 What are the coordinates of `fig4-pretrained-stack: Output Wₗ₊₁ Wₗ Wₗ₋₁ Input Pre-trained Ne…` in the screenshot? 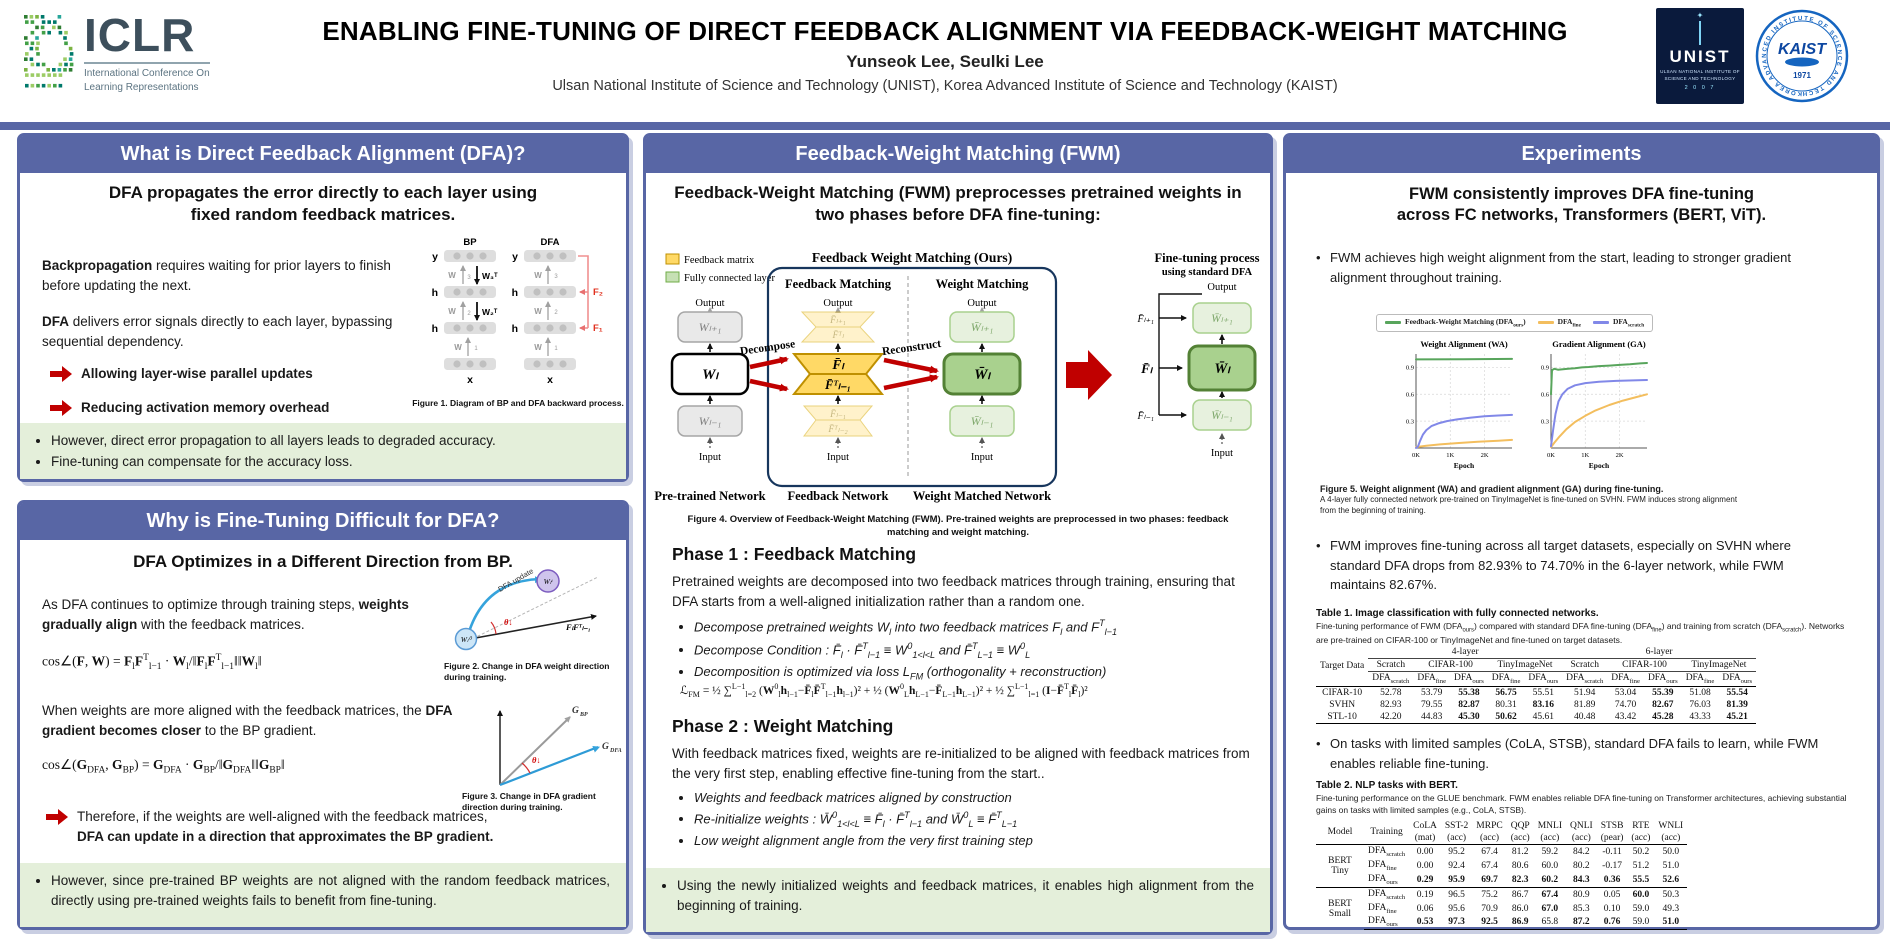 It's located at (709, 400).